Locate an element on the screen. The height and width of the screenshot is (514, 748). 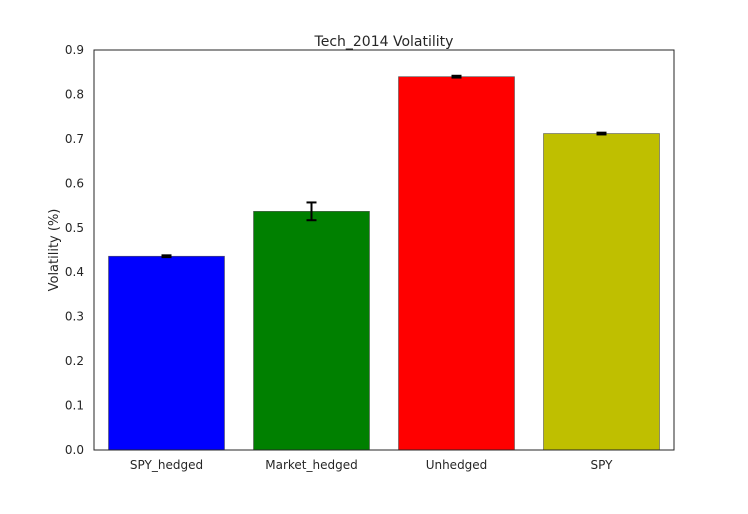
x-tick-label: SPY is located at coordinates (602, 465).